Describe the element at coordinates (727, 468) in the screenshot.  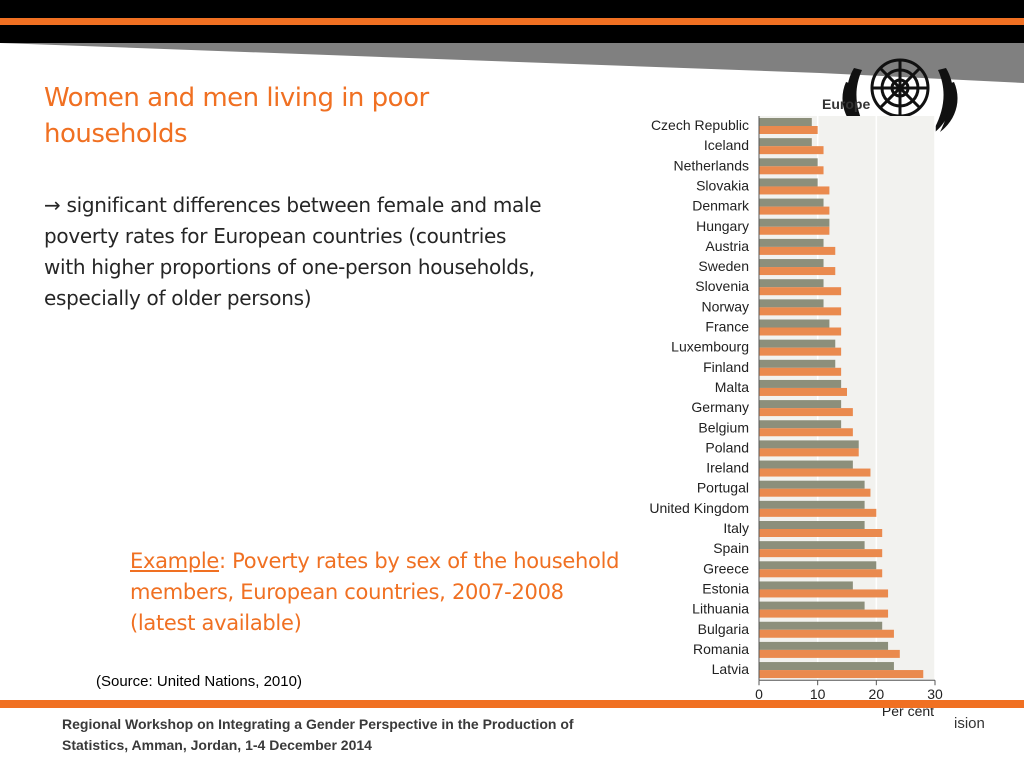
I see `category-label: Ireland` at that location.